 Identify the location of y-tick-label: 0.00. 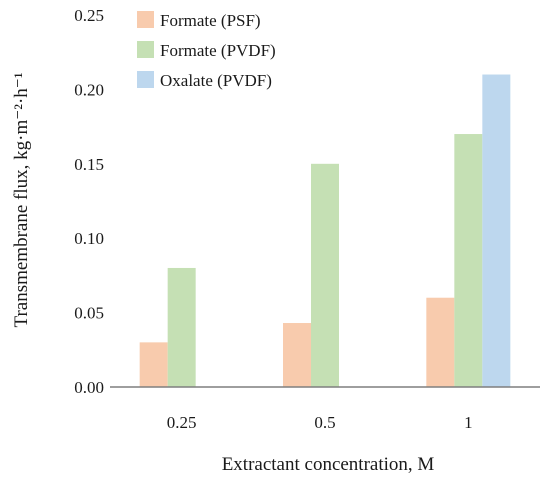
(89, 387).